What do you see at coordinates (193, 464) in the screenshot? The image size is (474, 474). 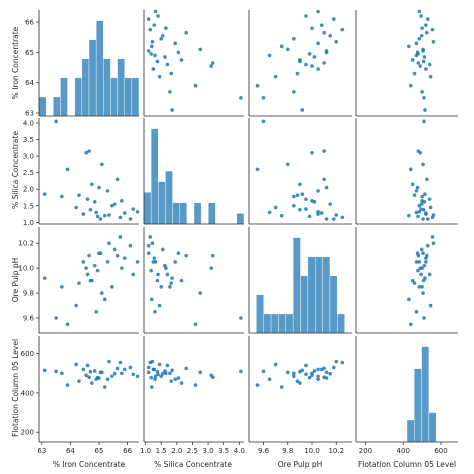 I see `x-axis-label-silica: % Silica Concentrate` at bounding box center [193, 464].